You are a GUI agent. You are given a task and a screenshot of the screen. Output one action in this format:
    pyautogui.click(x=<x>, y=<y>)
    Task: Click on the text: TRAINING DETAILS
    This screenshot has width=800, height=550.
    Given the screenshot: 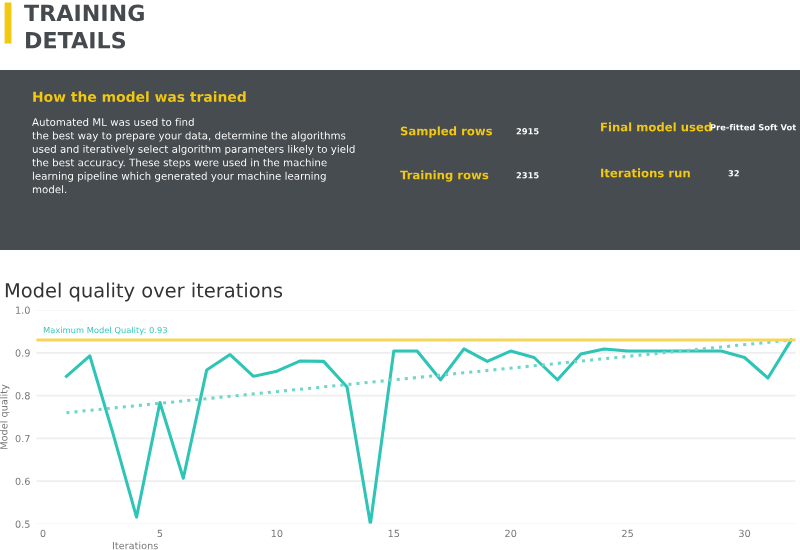 What is the action you would take?
    pyautogui.click(x=84, y=26)
    